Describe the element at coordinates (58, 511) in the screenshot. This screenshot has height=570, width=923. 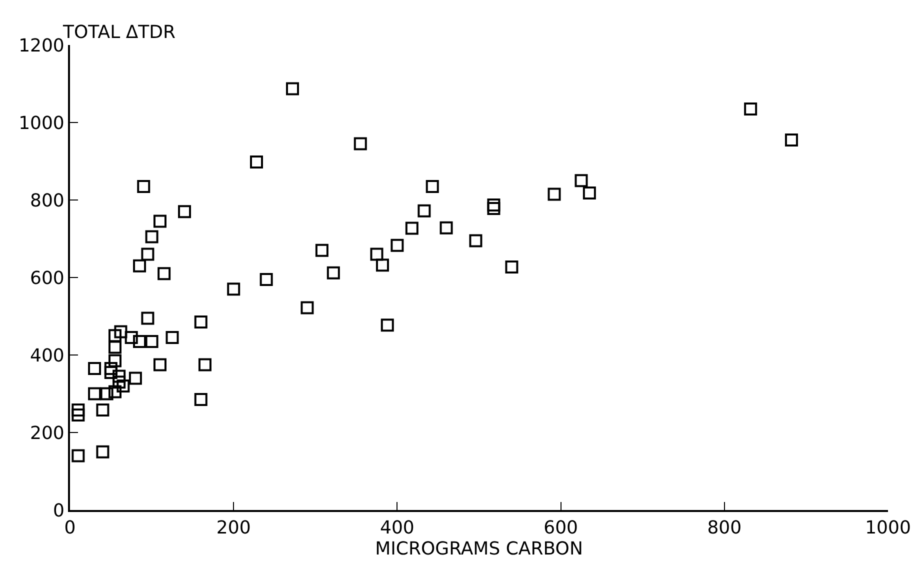
I see `y-tick-label: 0` at that location.